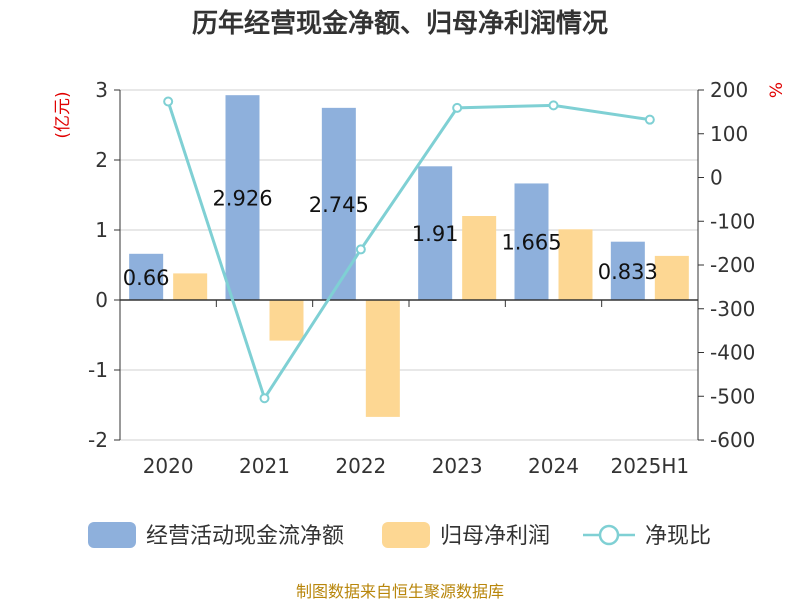 This screenshot has width=800, height=600. I want to click on right-tick-label: -100, so click(732, 221).